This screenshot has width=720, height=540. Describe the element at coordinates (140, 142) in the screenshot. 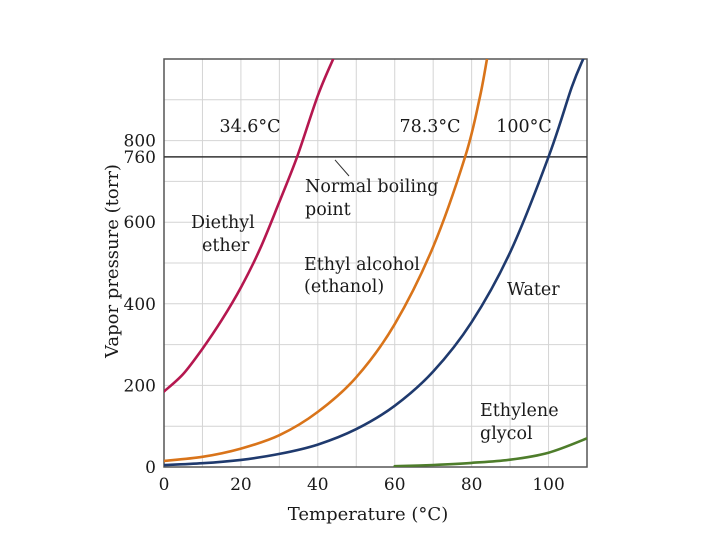

I see `y-tick-label: 800` at that location.